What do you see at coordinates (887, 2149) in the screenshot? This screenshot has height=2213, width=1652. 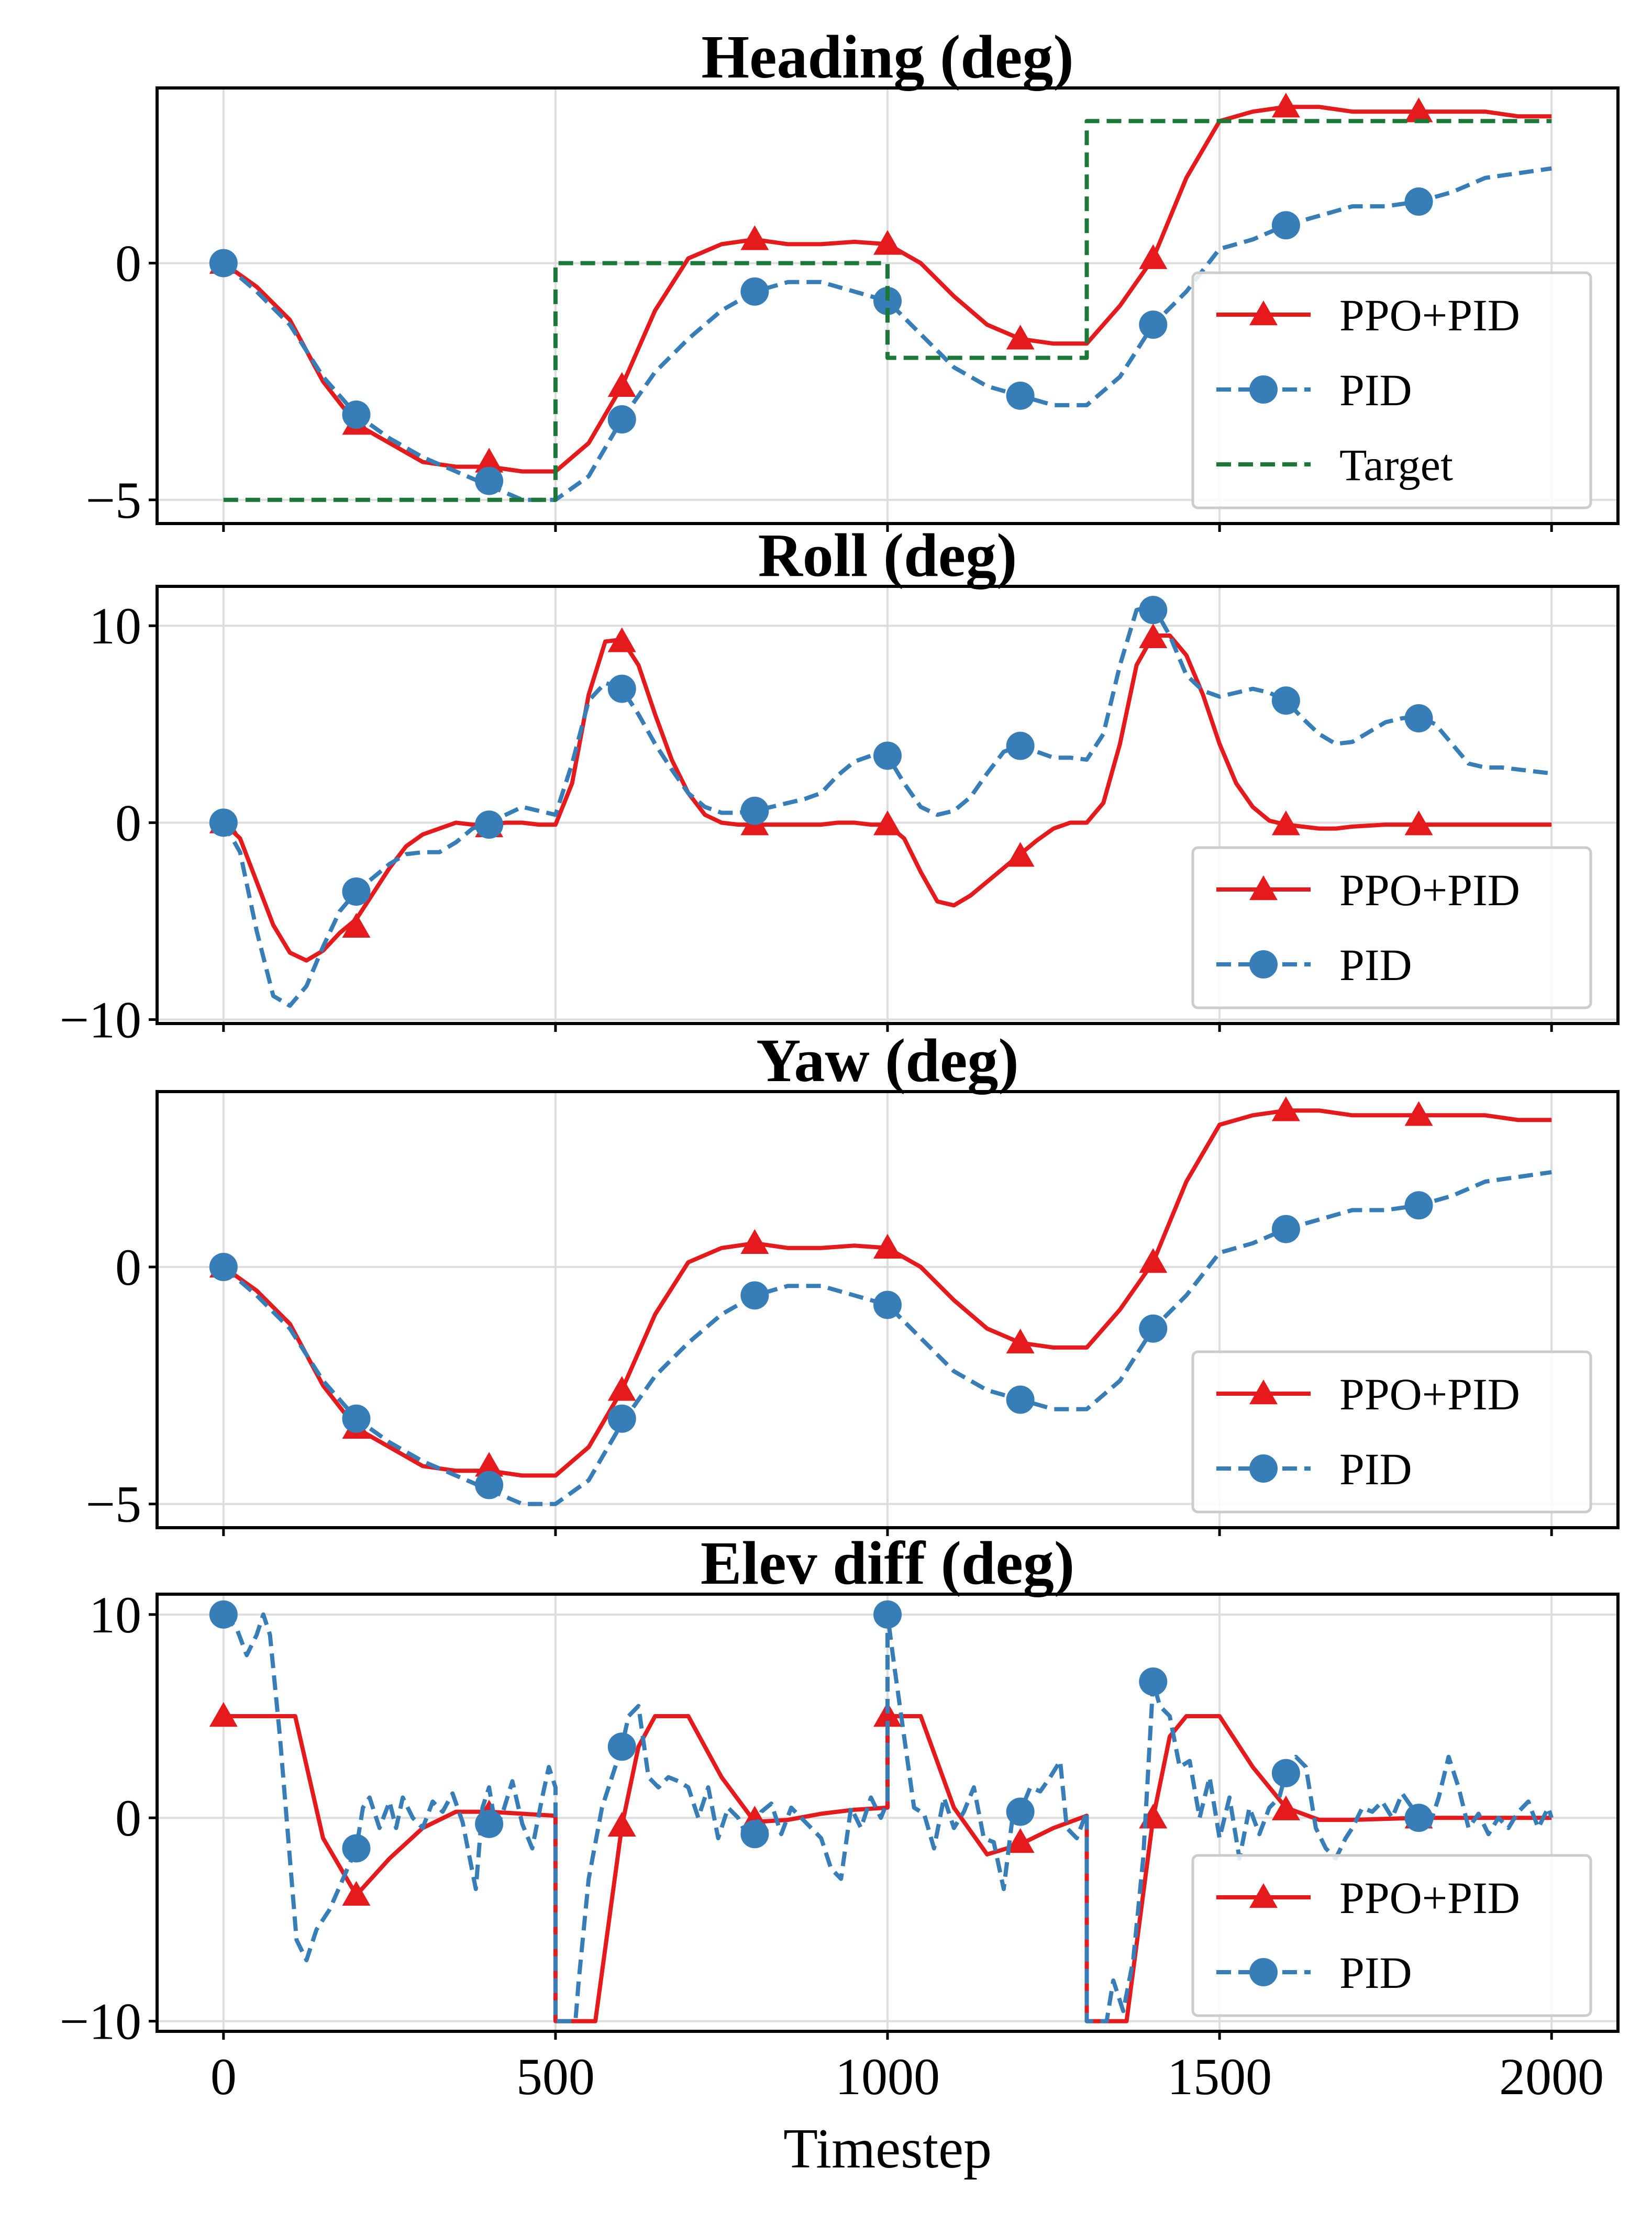 I see `x-axis-label: Timestep` at bounding box center [887, 2149].